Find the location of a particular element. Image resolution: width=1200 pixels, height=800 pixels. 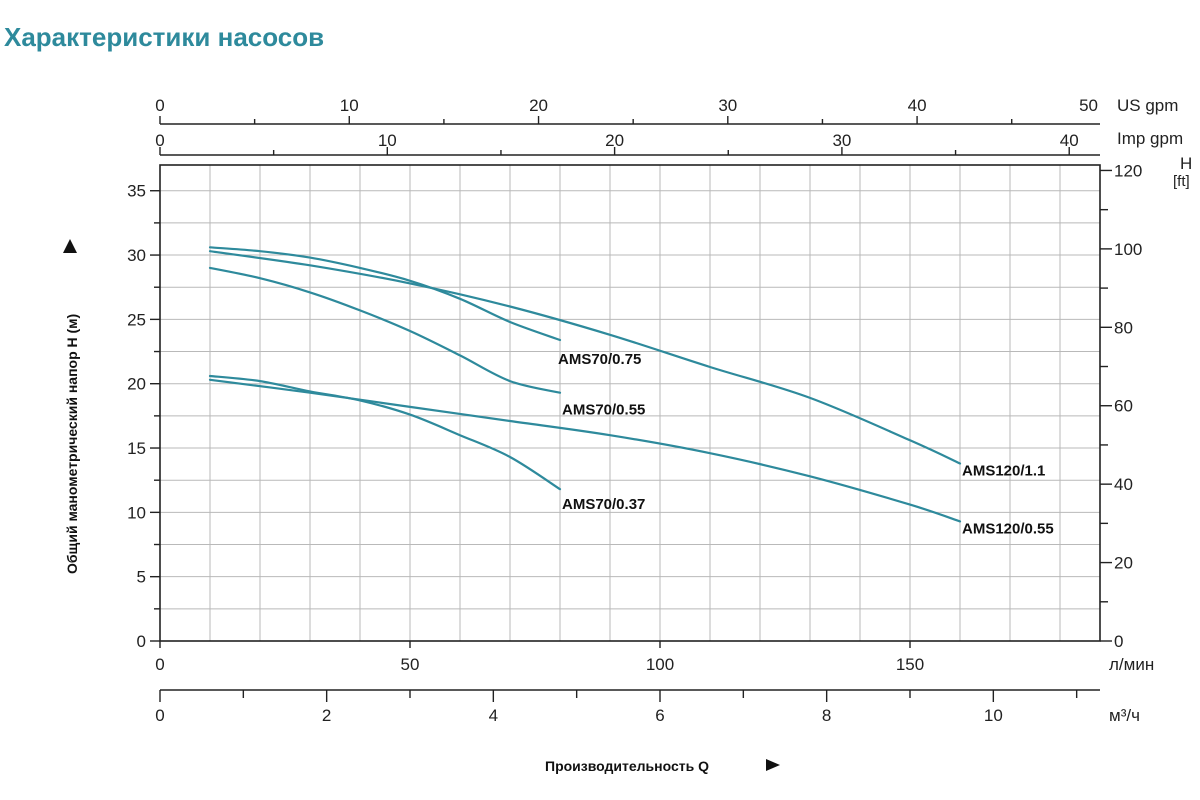

us-gpm-tick-label: 30 is located at coordinates (727, 105).